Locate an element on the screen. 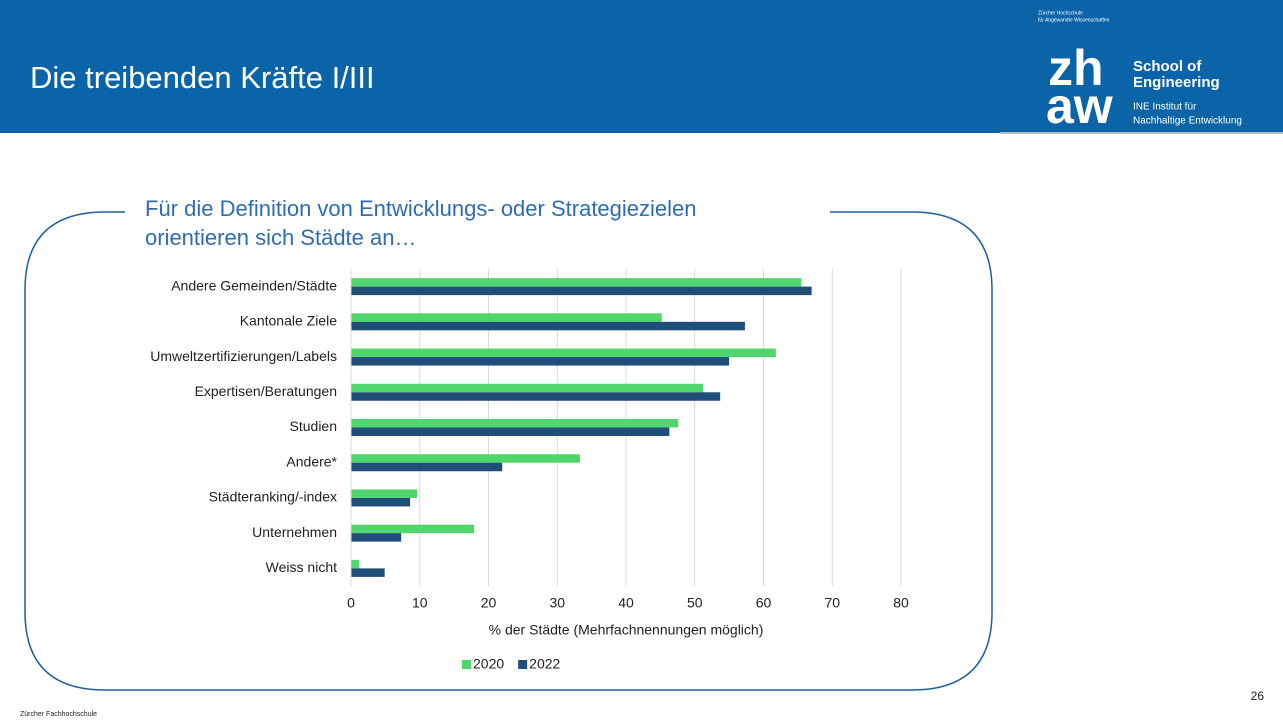  slide-title: Die treibenden Kräfte I/III is located at coordinates (202, 77).